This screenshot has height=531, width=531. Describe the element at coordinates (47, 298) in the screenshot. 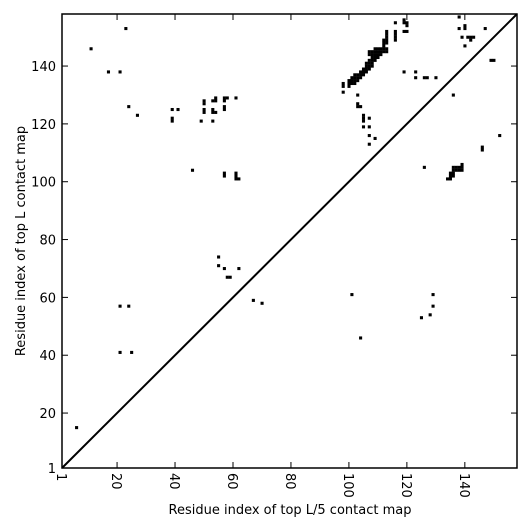

I see `y-tick-label: 60` at that location.